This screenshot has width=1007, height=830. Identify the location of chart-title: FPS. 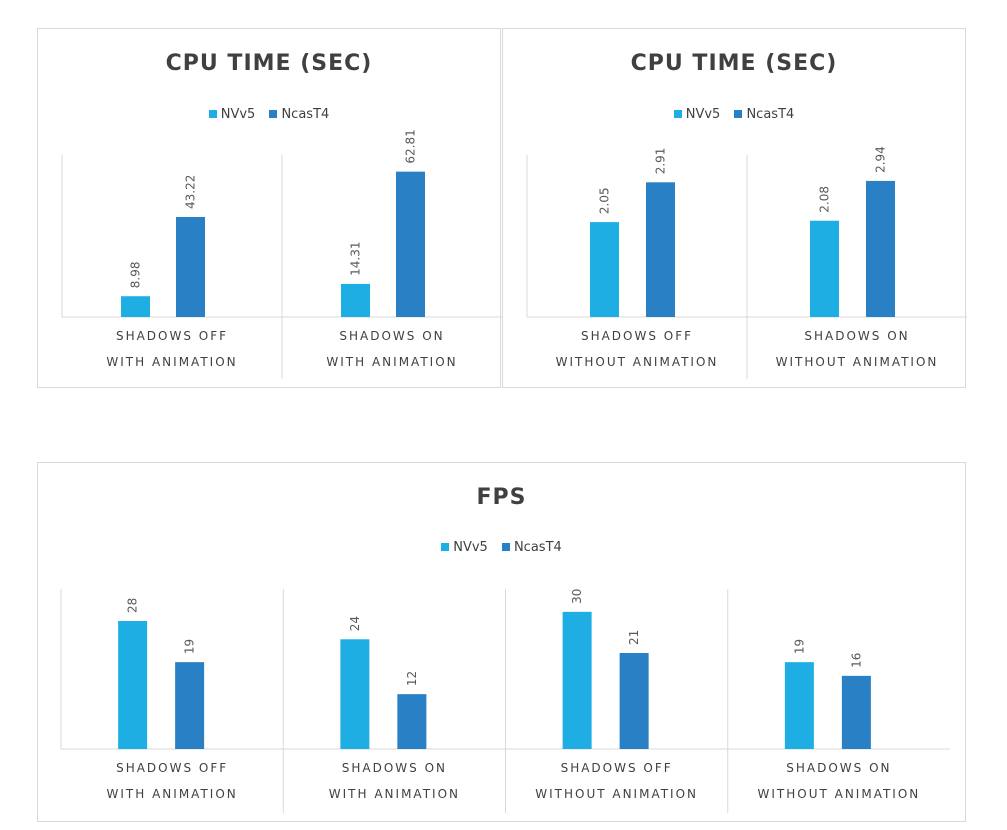
(501, 497).